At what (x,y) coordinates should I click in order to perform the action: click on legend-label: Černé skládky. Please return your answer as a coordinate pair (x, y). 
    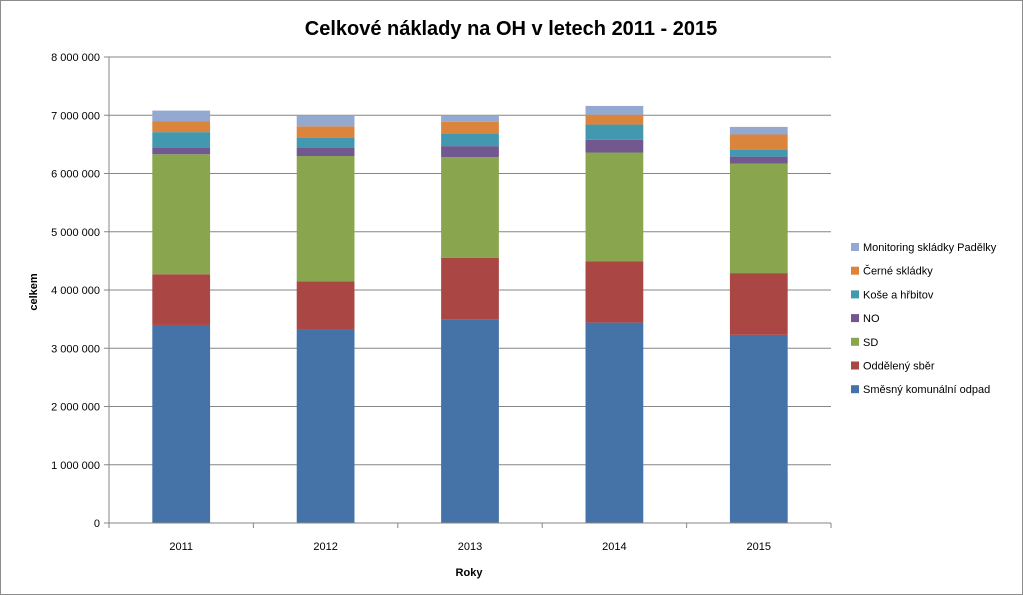
    Looking at the image, I should click on (898, 271).